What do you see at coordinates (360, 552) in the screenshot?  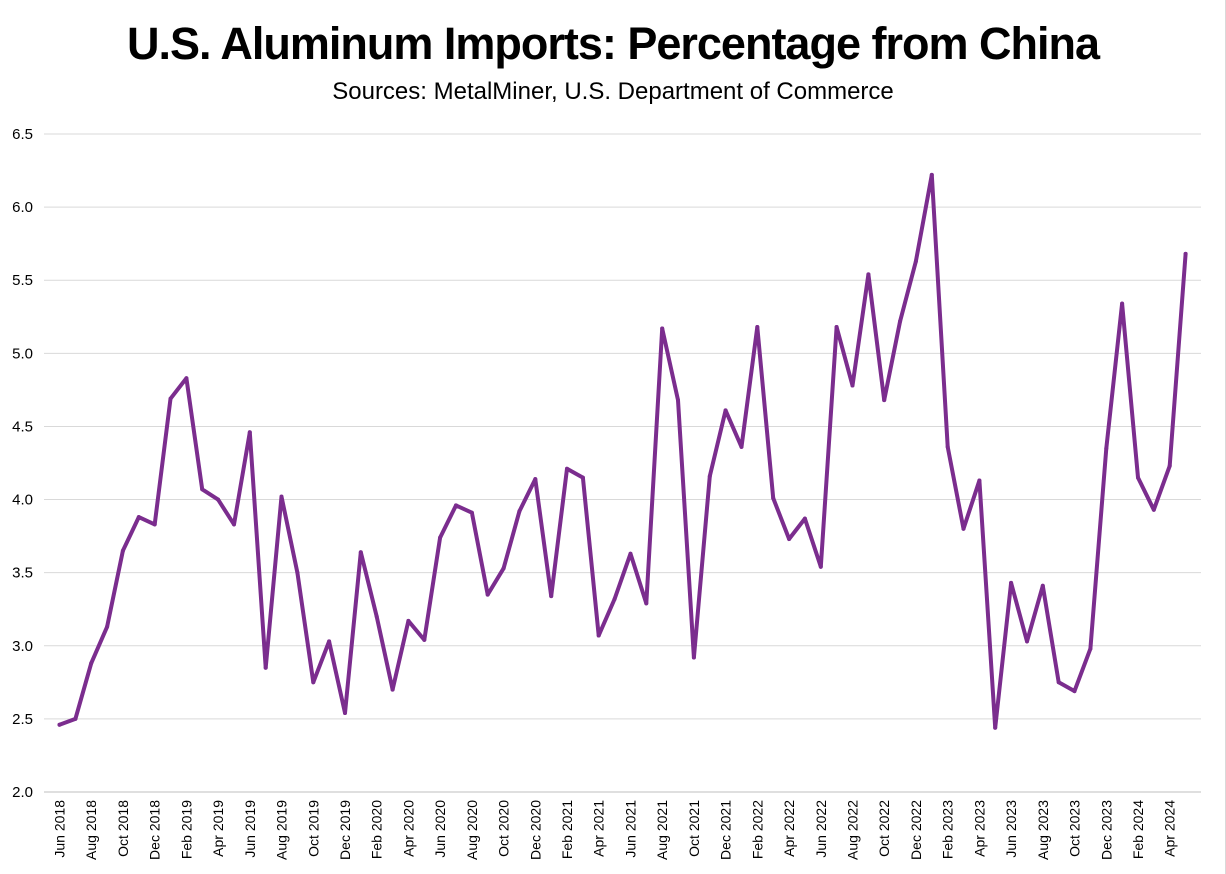 I see `data-point-jan-2020` at bounding box center [360, 552].